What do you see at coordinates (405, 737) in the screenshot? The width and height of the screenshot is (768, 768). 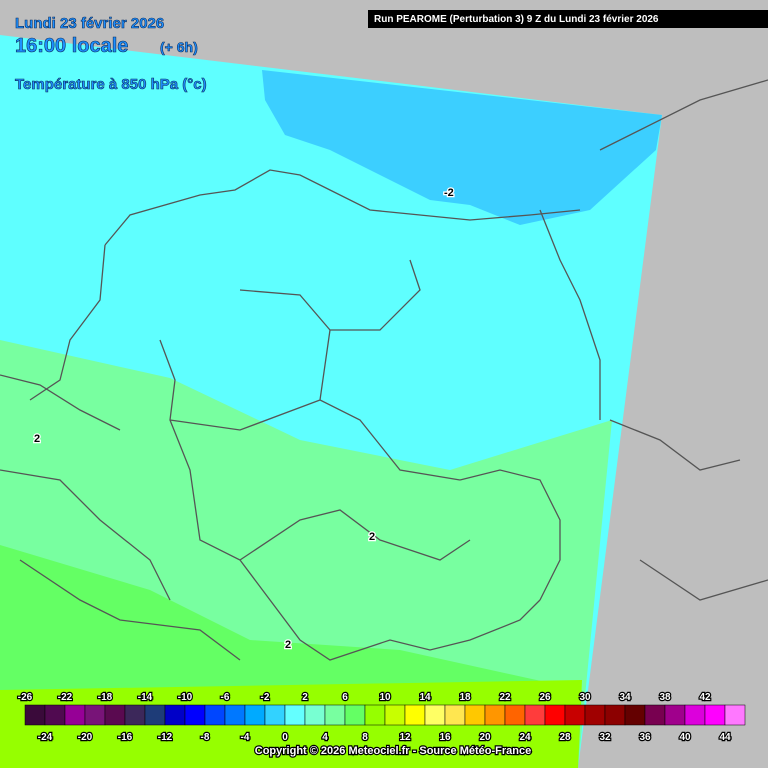 I see `legend-label: 12` at bounding box center [405, 737].